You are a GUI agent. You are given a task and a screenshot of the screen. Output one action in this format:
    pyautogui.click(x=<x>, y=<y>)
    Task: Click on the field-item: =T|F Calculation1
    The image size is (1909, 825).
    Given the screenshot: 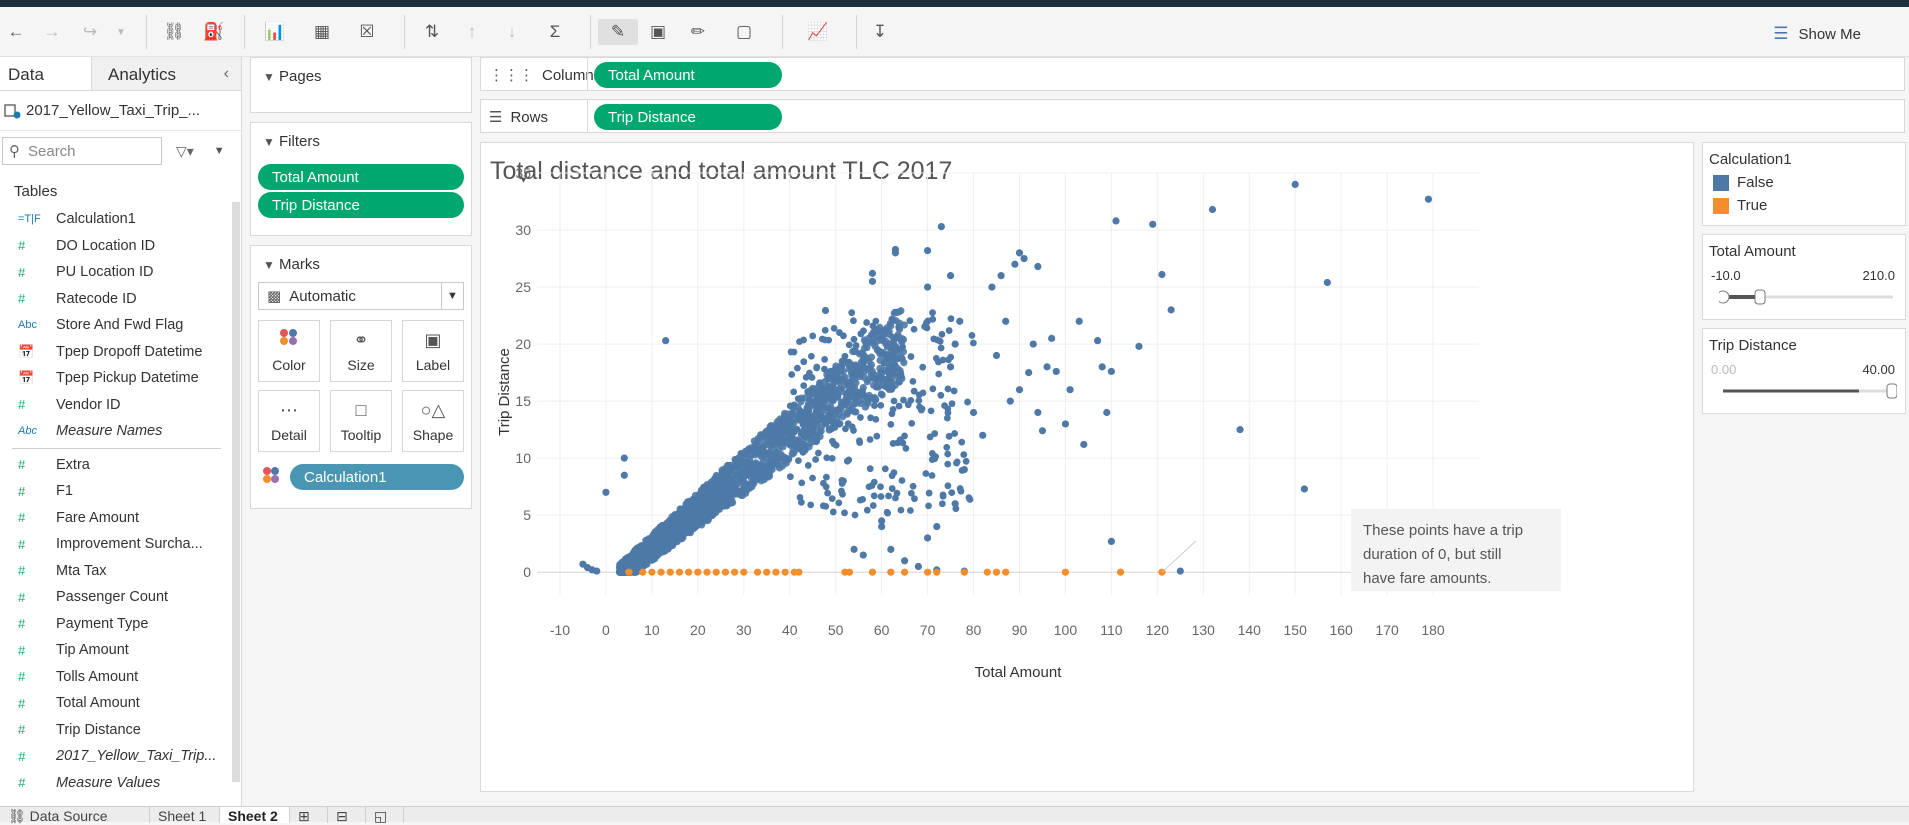 What is the action you would take?
    pyautogui.click(x=120, y=219)
    